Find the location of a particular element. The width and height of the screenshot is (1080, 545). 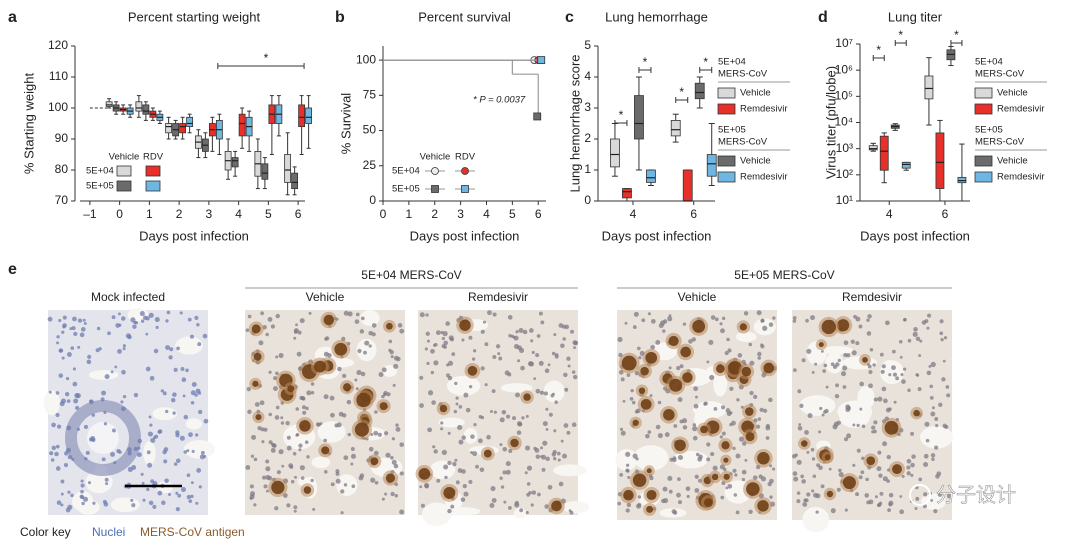

x-axis-label: Days post infection is located at coordinates (915, 235).